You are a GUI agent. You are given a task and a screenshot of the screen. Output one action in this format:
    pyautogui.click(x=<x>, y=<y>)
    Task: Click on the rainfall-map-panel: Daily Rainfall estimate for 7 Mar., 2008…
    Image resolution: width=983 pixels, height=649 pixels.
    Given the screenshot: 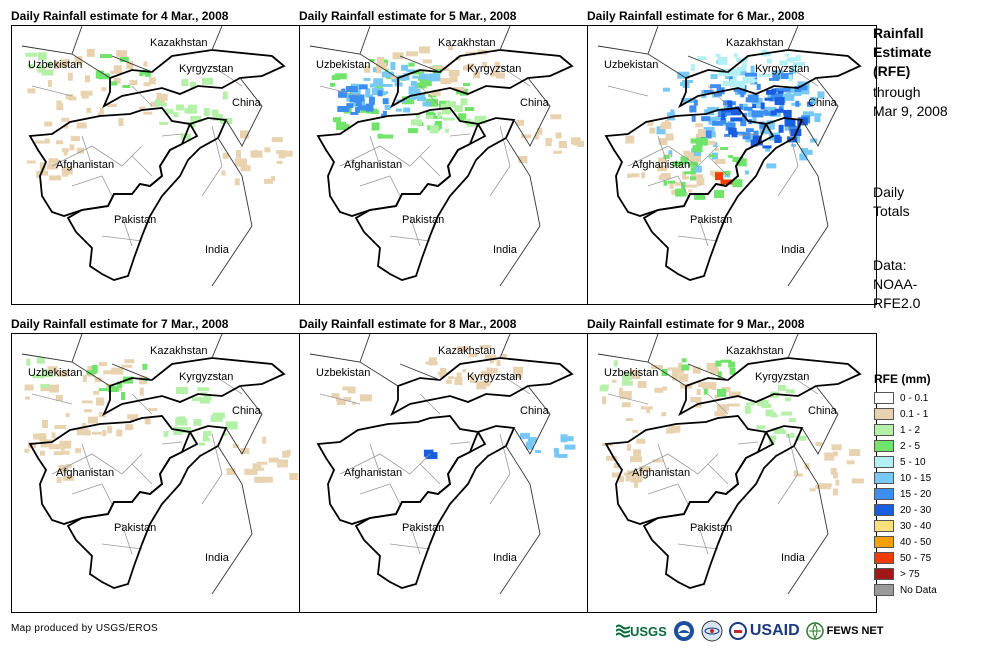 What is the action you would take?
    pyautogui.click(x=156, y=467)
    